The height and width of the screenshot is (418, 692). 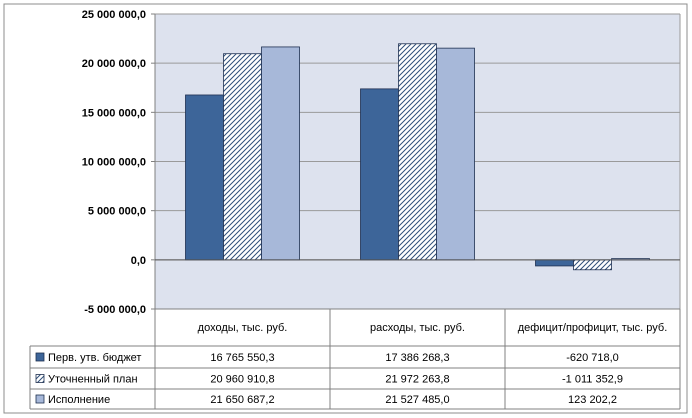 What do you see at coordinates (138, 261) in the screenshot?
I see `y-tick-label: 0,0` at bounding box center [138, 261].